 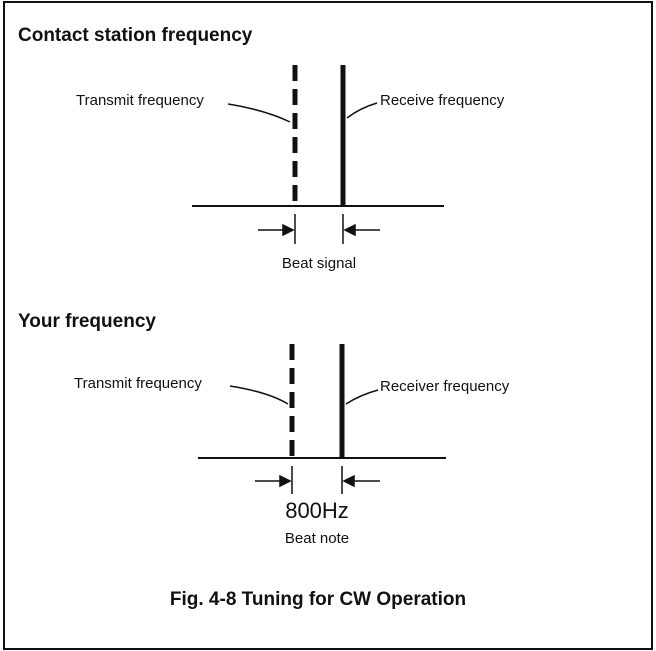 What do you see at coordinates (135, 35) in the screenshot?
I see `section-title: Contact station frequency` at bounding box center [135, 35].